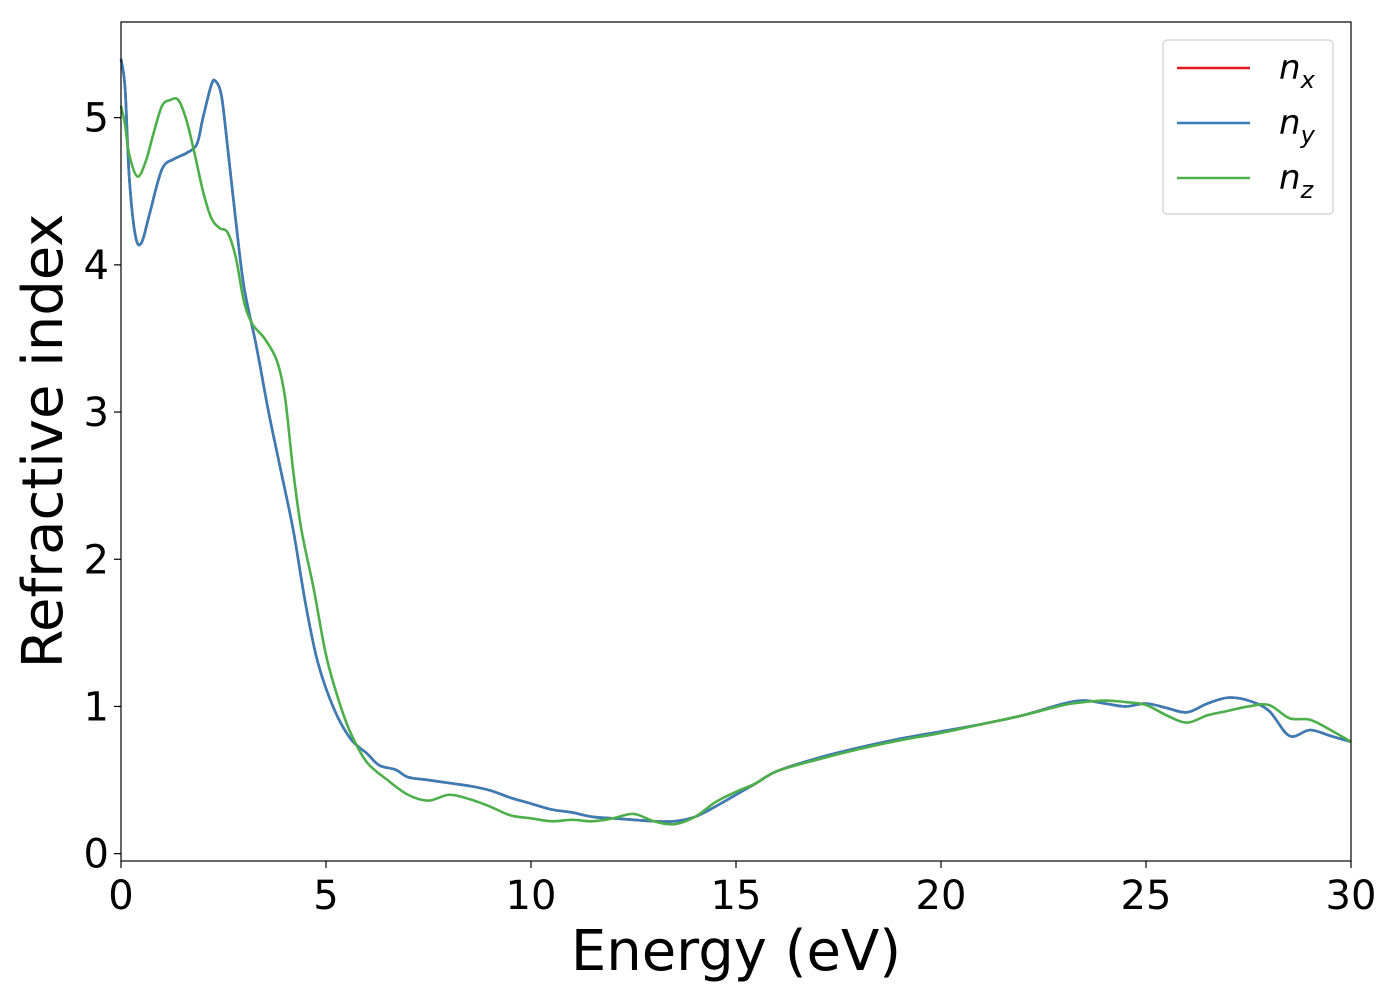  Describe the element at coordinates (1351, 896) in the screenshot. I see `x-tick-label: 30` at that location.